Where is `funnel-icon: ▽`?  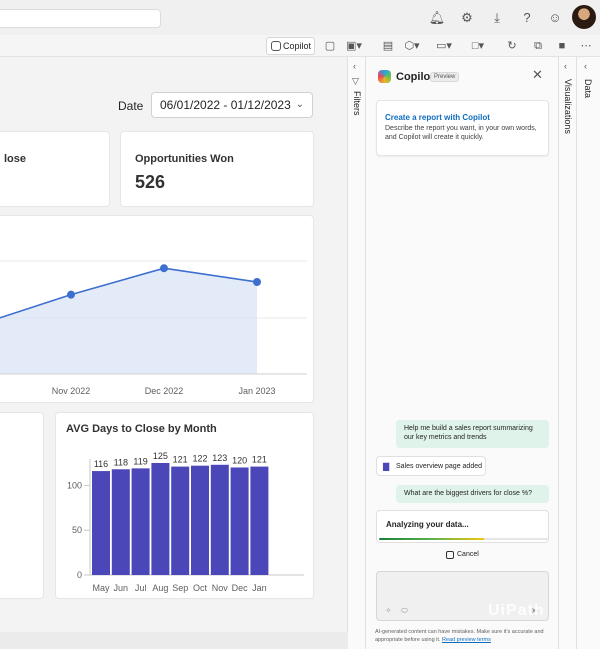 funnel-icon: ▽ is located at coordinates (355, 81).